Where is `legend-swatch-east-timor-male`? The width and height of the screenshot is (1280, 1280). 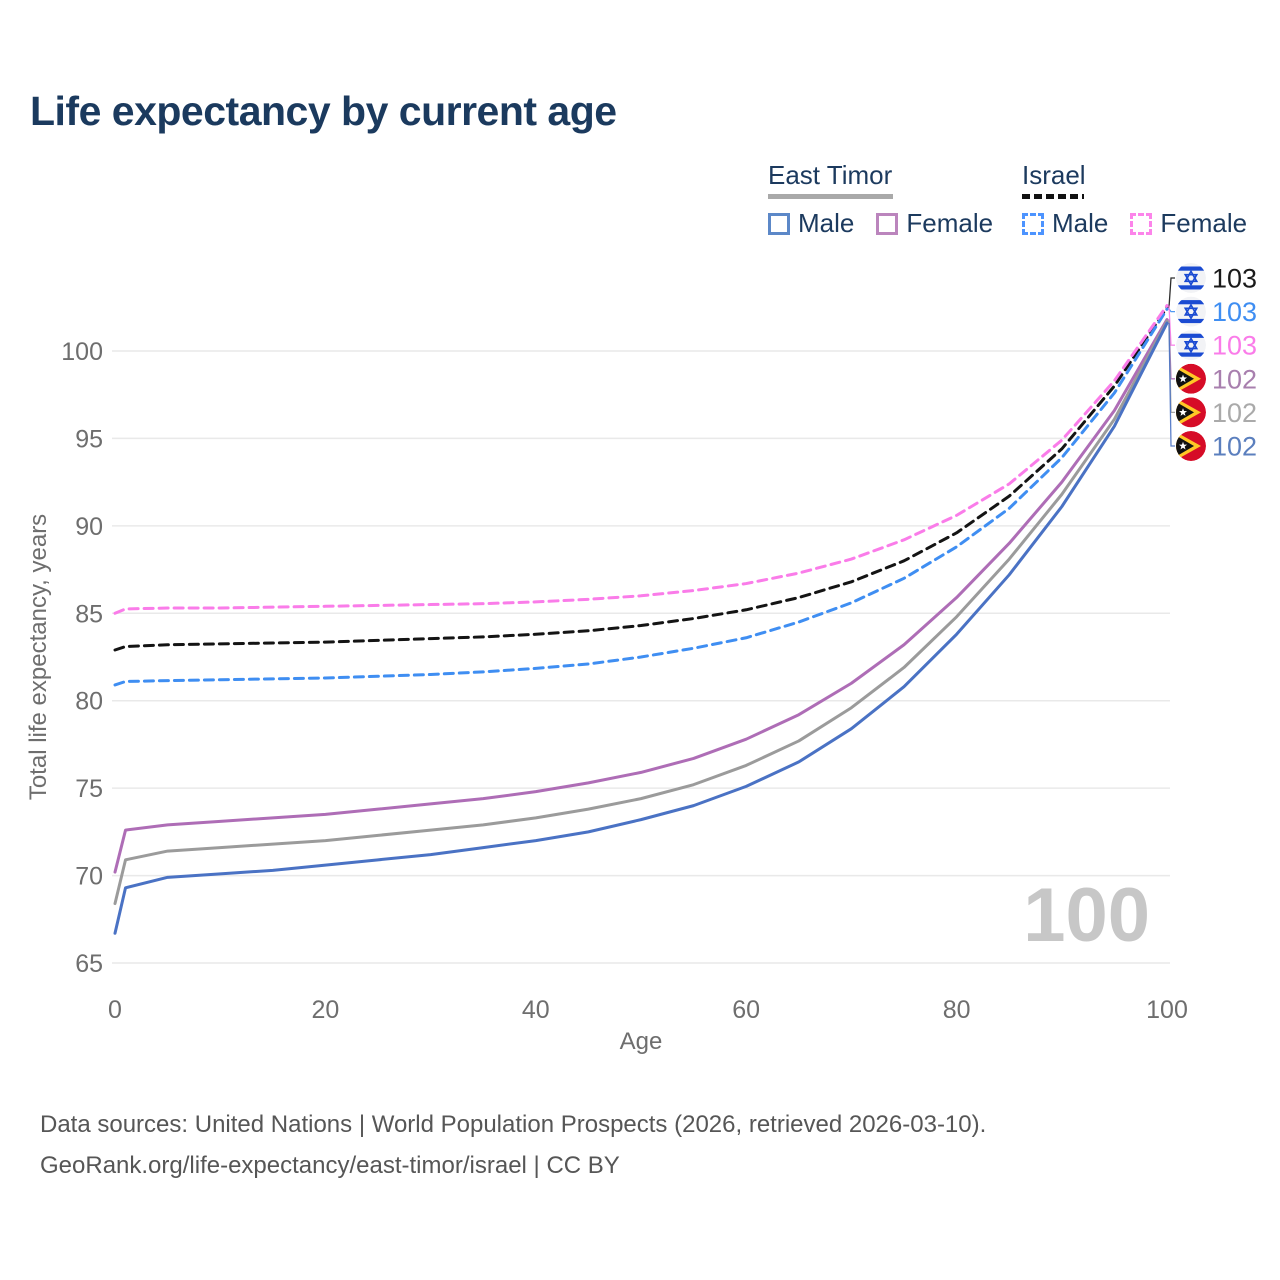 legend-swatch-east-timor-male is located at coordinates (779, 223).